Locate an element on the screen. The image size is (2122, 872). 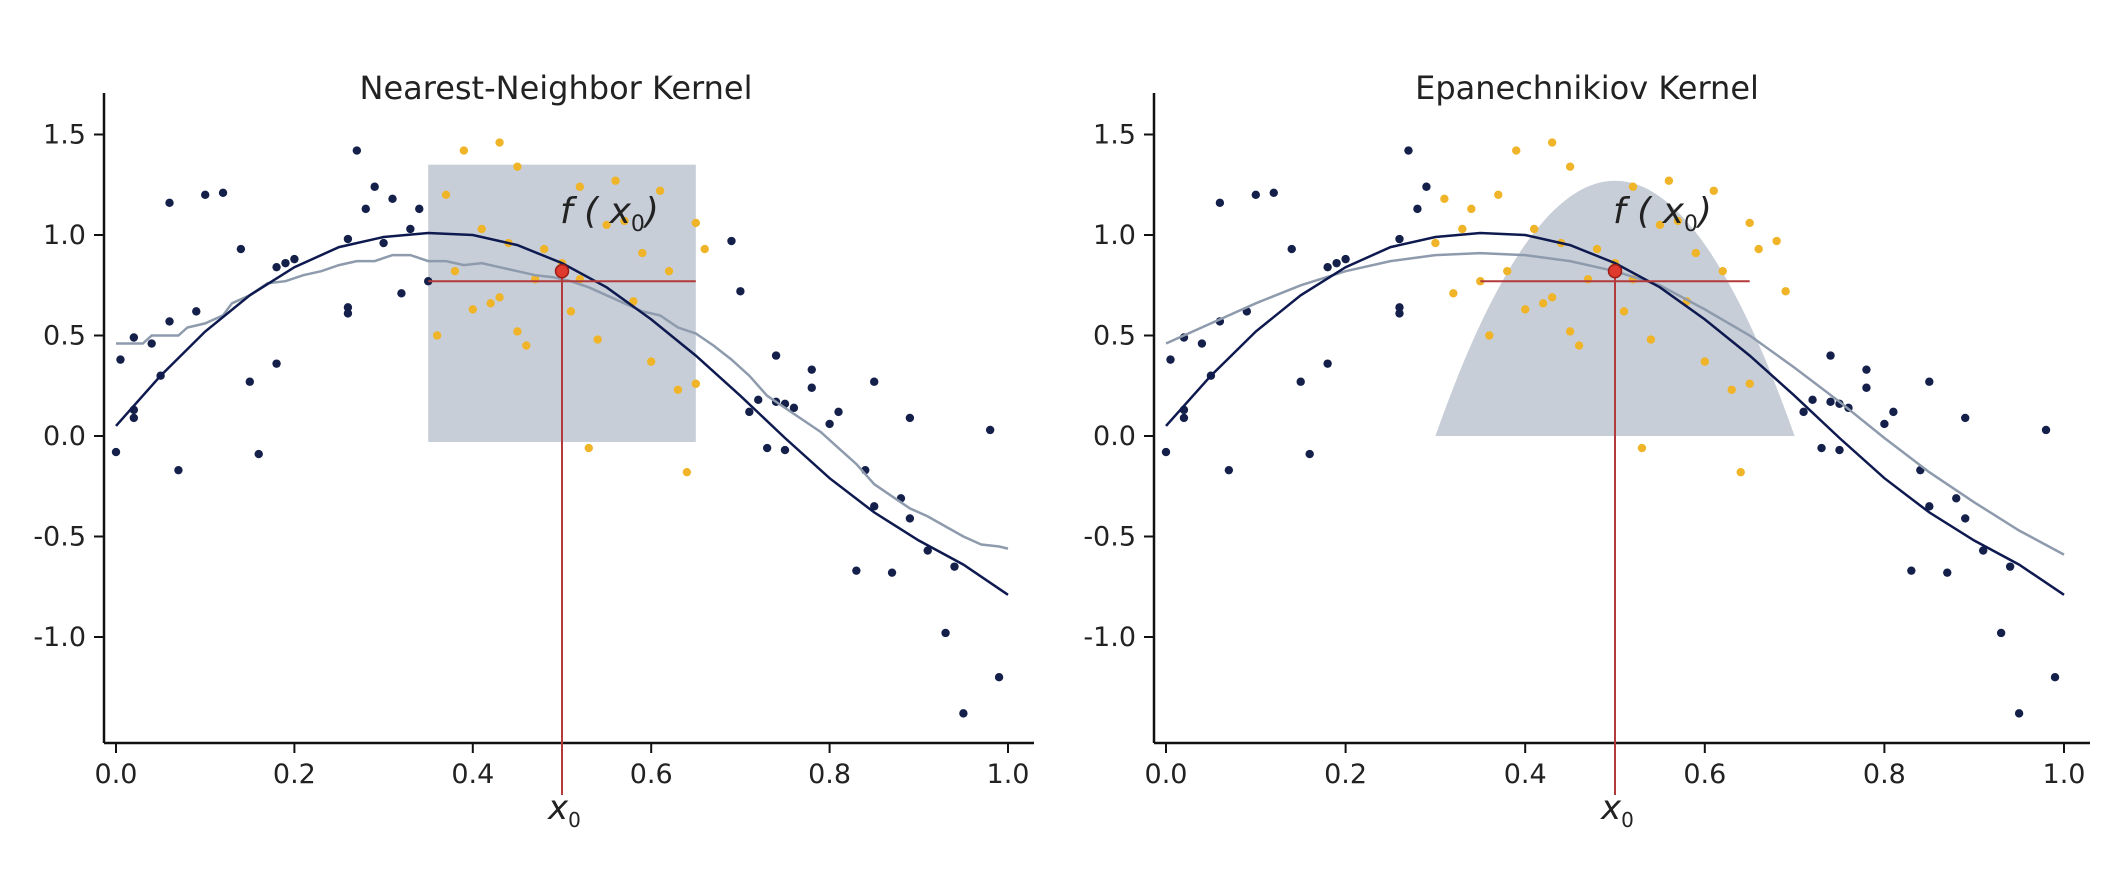
y-tick-label: 0.0 is located at coordinates (64, 436).